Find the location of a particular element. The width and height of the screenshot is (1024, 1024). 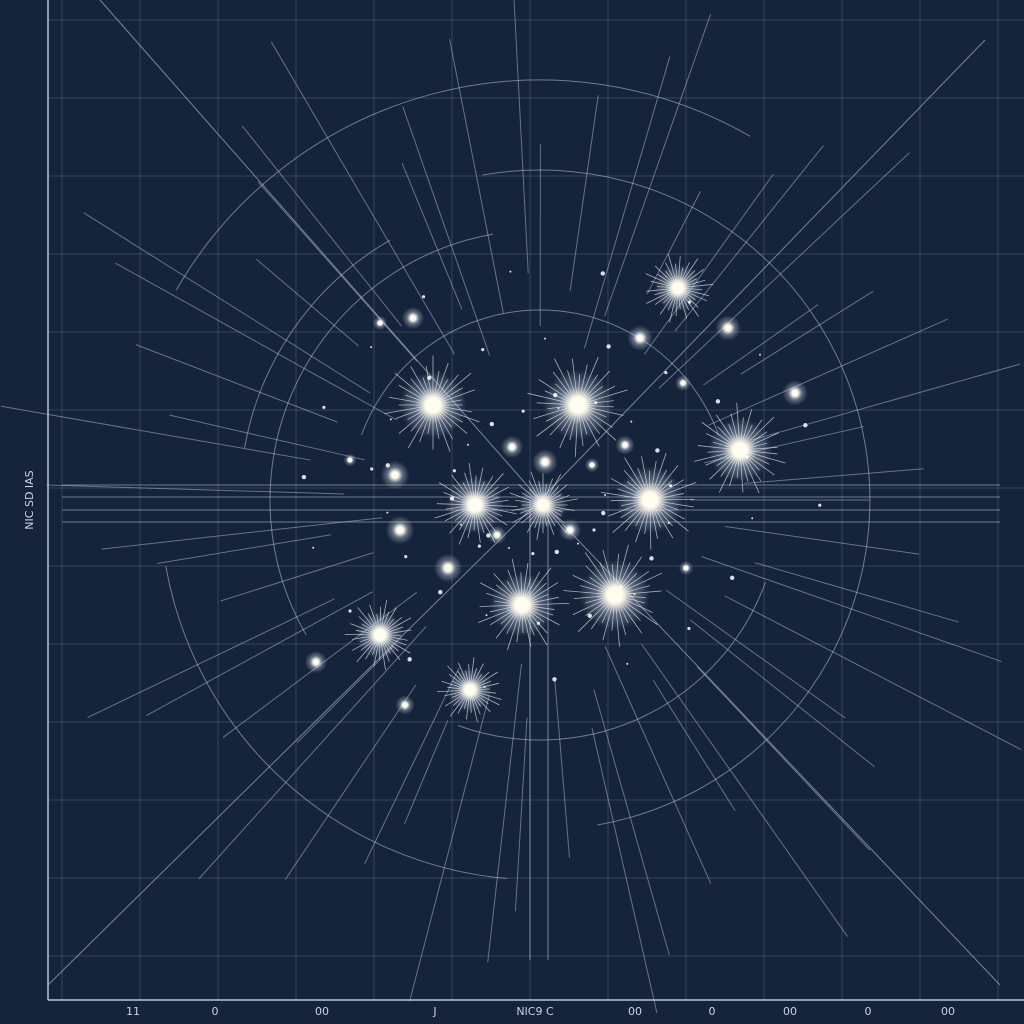

y-label: NIC SD IAS is located at coordinates (29, 499).